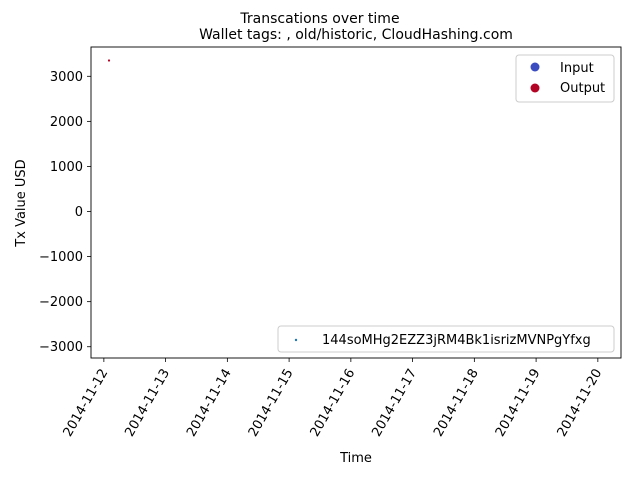  What do you see at coordinates (271, 403) in the screenshot?
I see `x-tick-label: 2014-11-15` at bounding box center [271, 403].